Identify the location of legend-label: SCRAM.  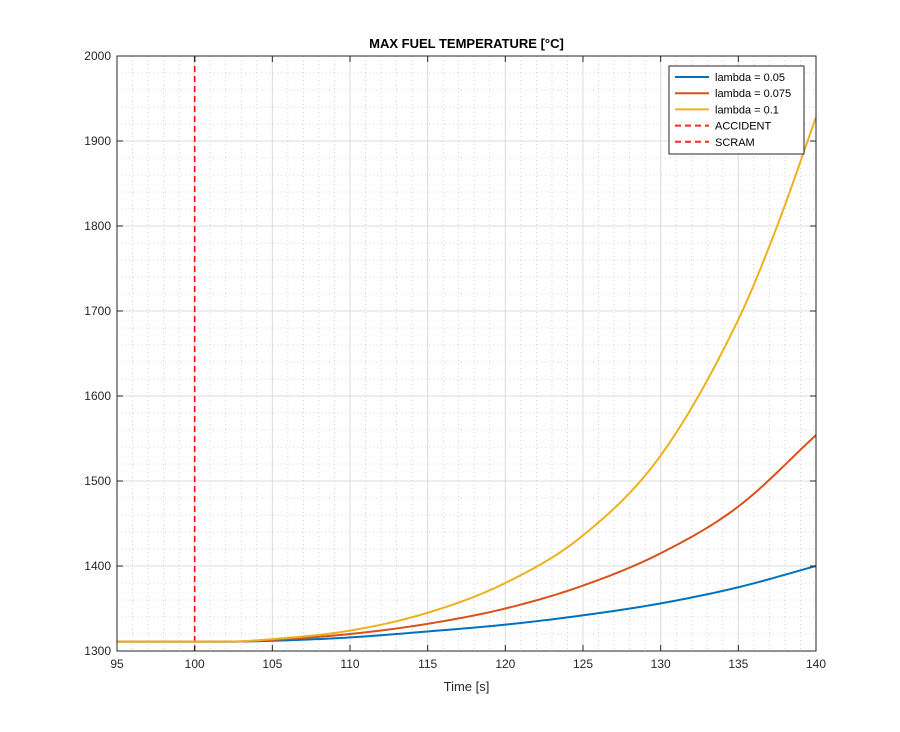
(735, 143).